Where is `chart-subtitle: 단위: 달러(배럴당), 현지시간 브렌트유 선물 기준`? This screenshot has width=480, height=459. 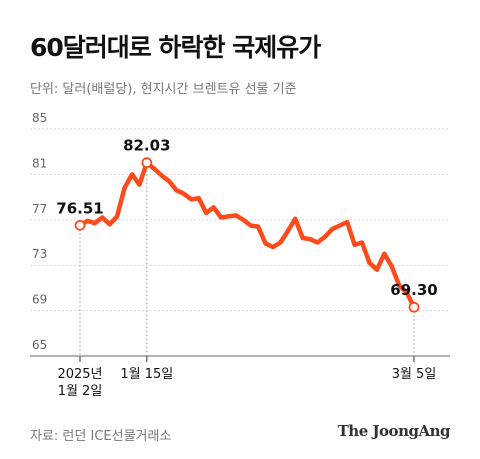 chart-subtitle: 단위: 달러(배럴당), 현지시간 브렌트유 선물 기준 is located at coordinates (163, 89).